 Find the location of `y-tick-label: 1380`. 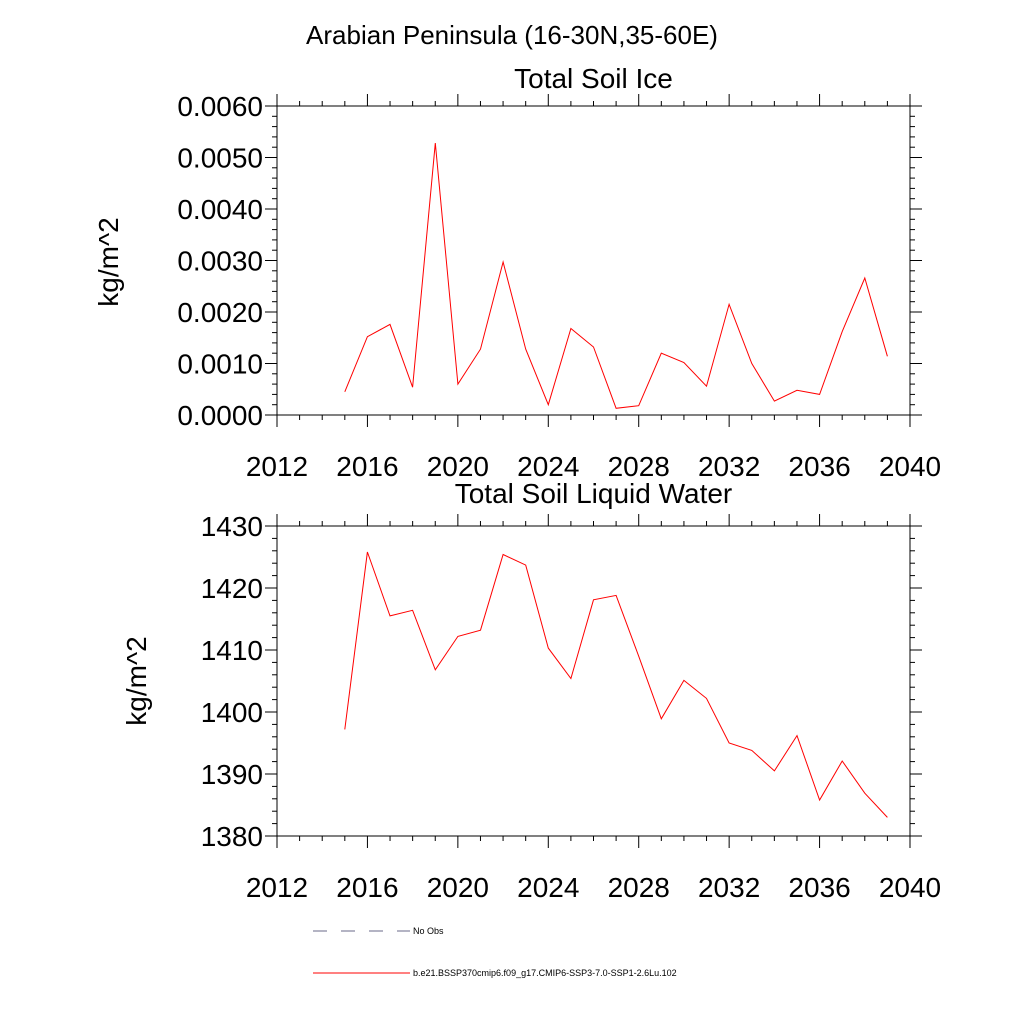

y-tick-label: 1380 is located at coordinates (232, 836).